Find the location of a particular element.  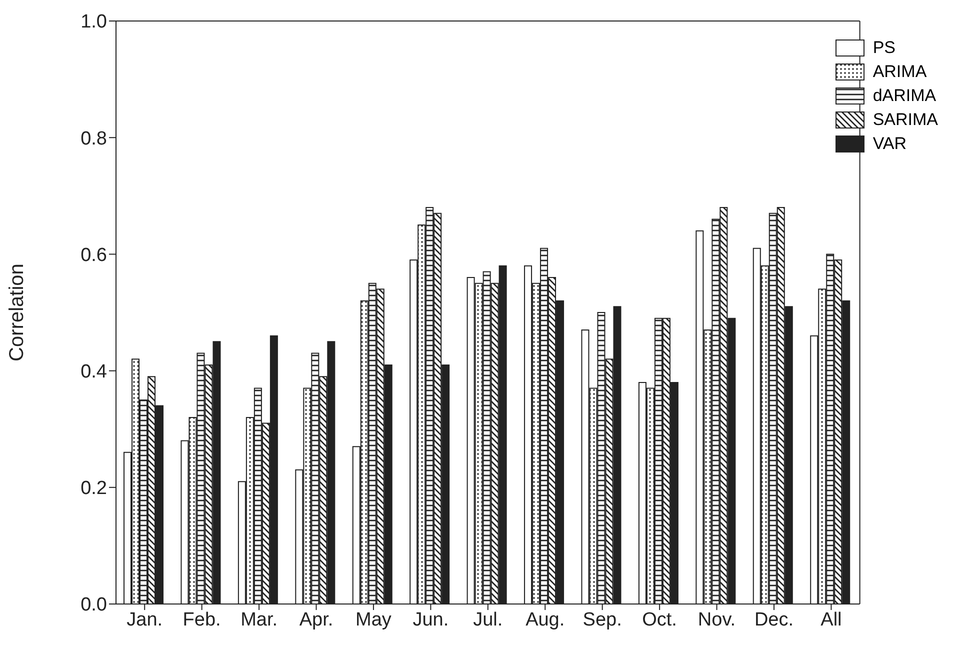

x-tick-label: Apr. is located at coordinates (316, 619).